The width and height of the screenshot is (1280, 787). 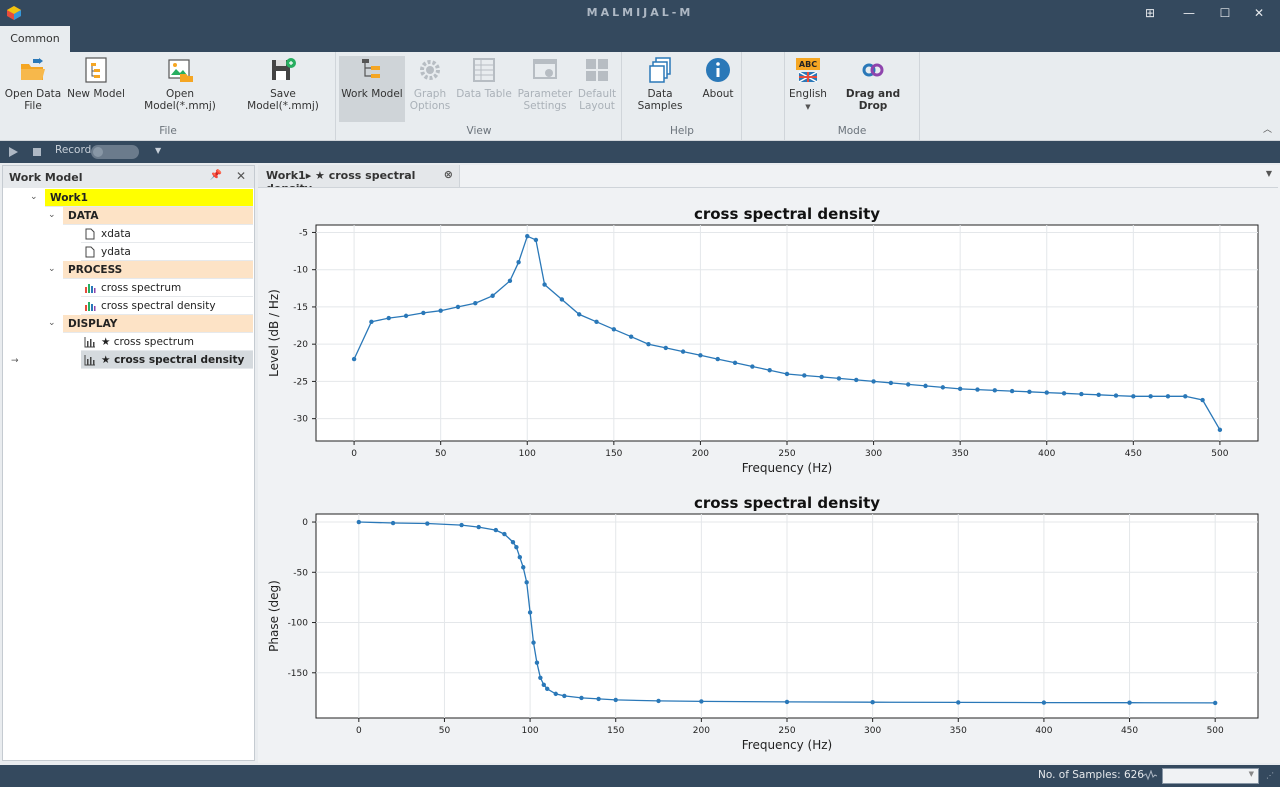 I want to click on work-model-icon, so click(x=371, y=68).